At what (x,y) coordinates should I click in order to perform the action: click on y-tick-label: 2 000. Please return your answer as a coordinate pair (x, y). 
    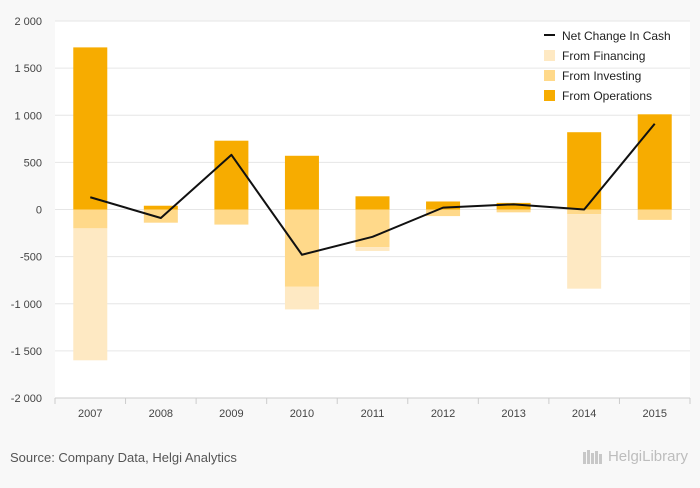
    Looking at the image, I should click on (28, 22).